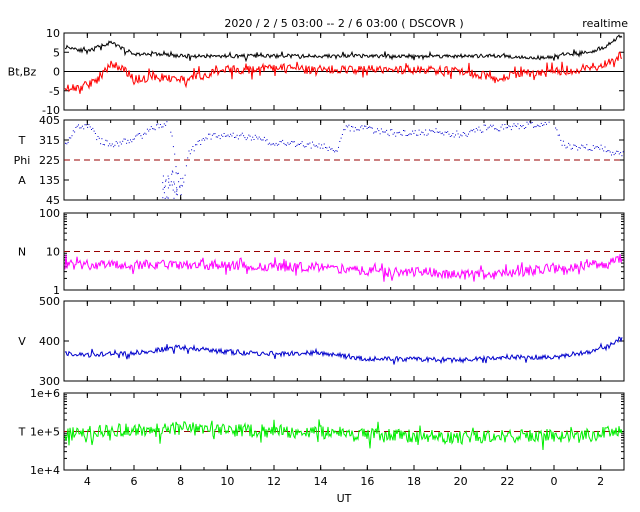 The height and width of the screenshot is (512, 640). Describe the element at coordinates (56, 52) in the screenshot. I see `y-tick-label: 5` at that location.